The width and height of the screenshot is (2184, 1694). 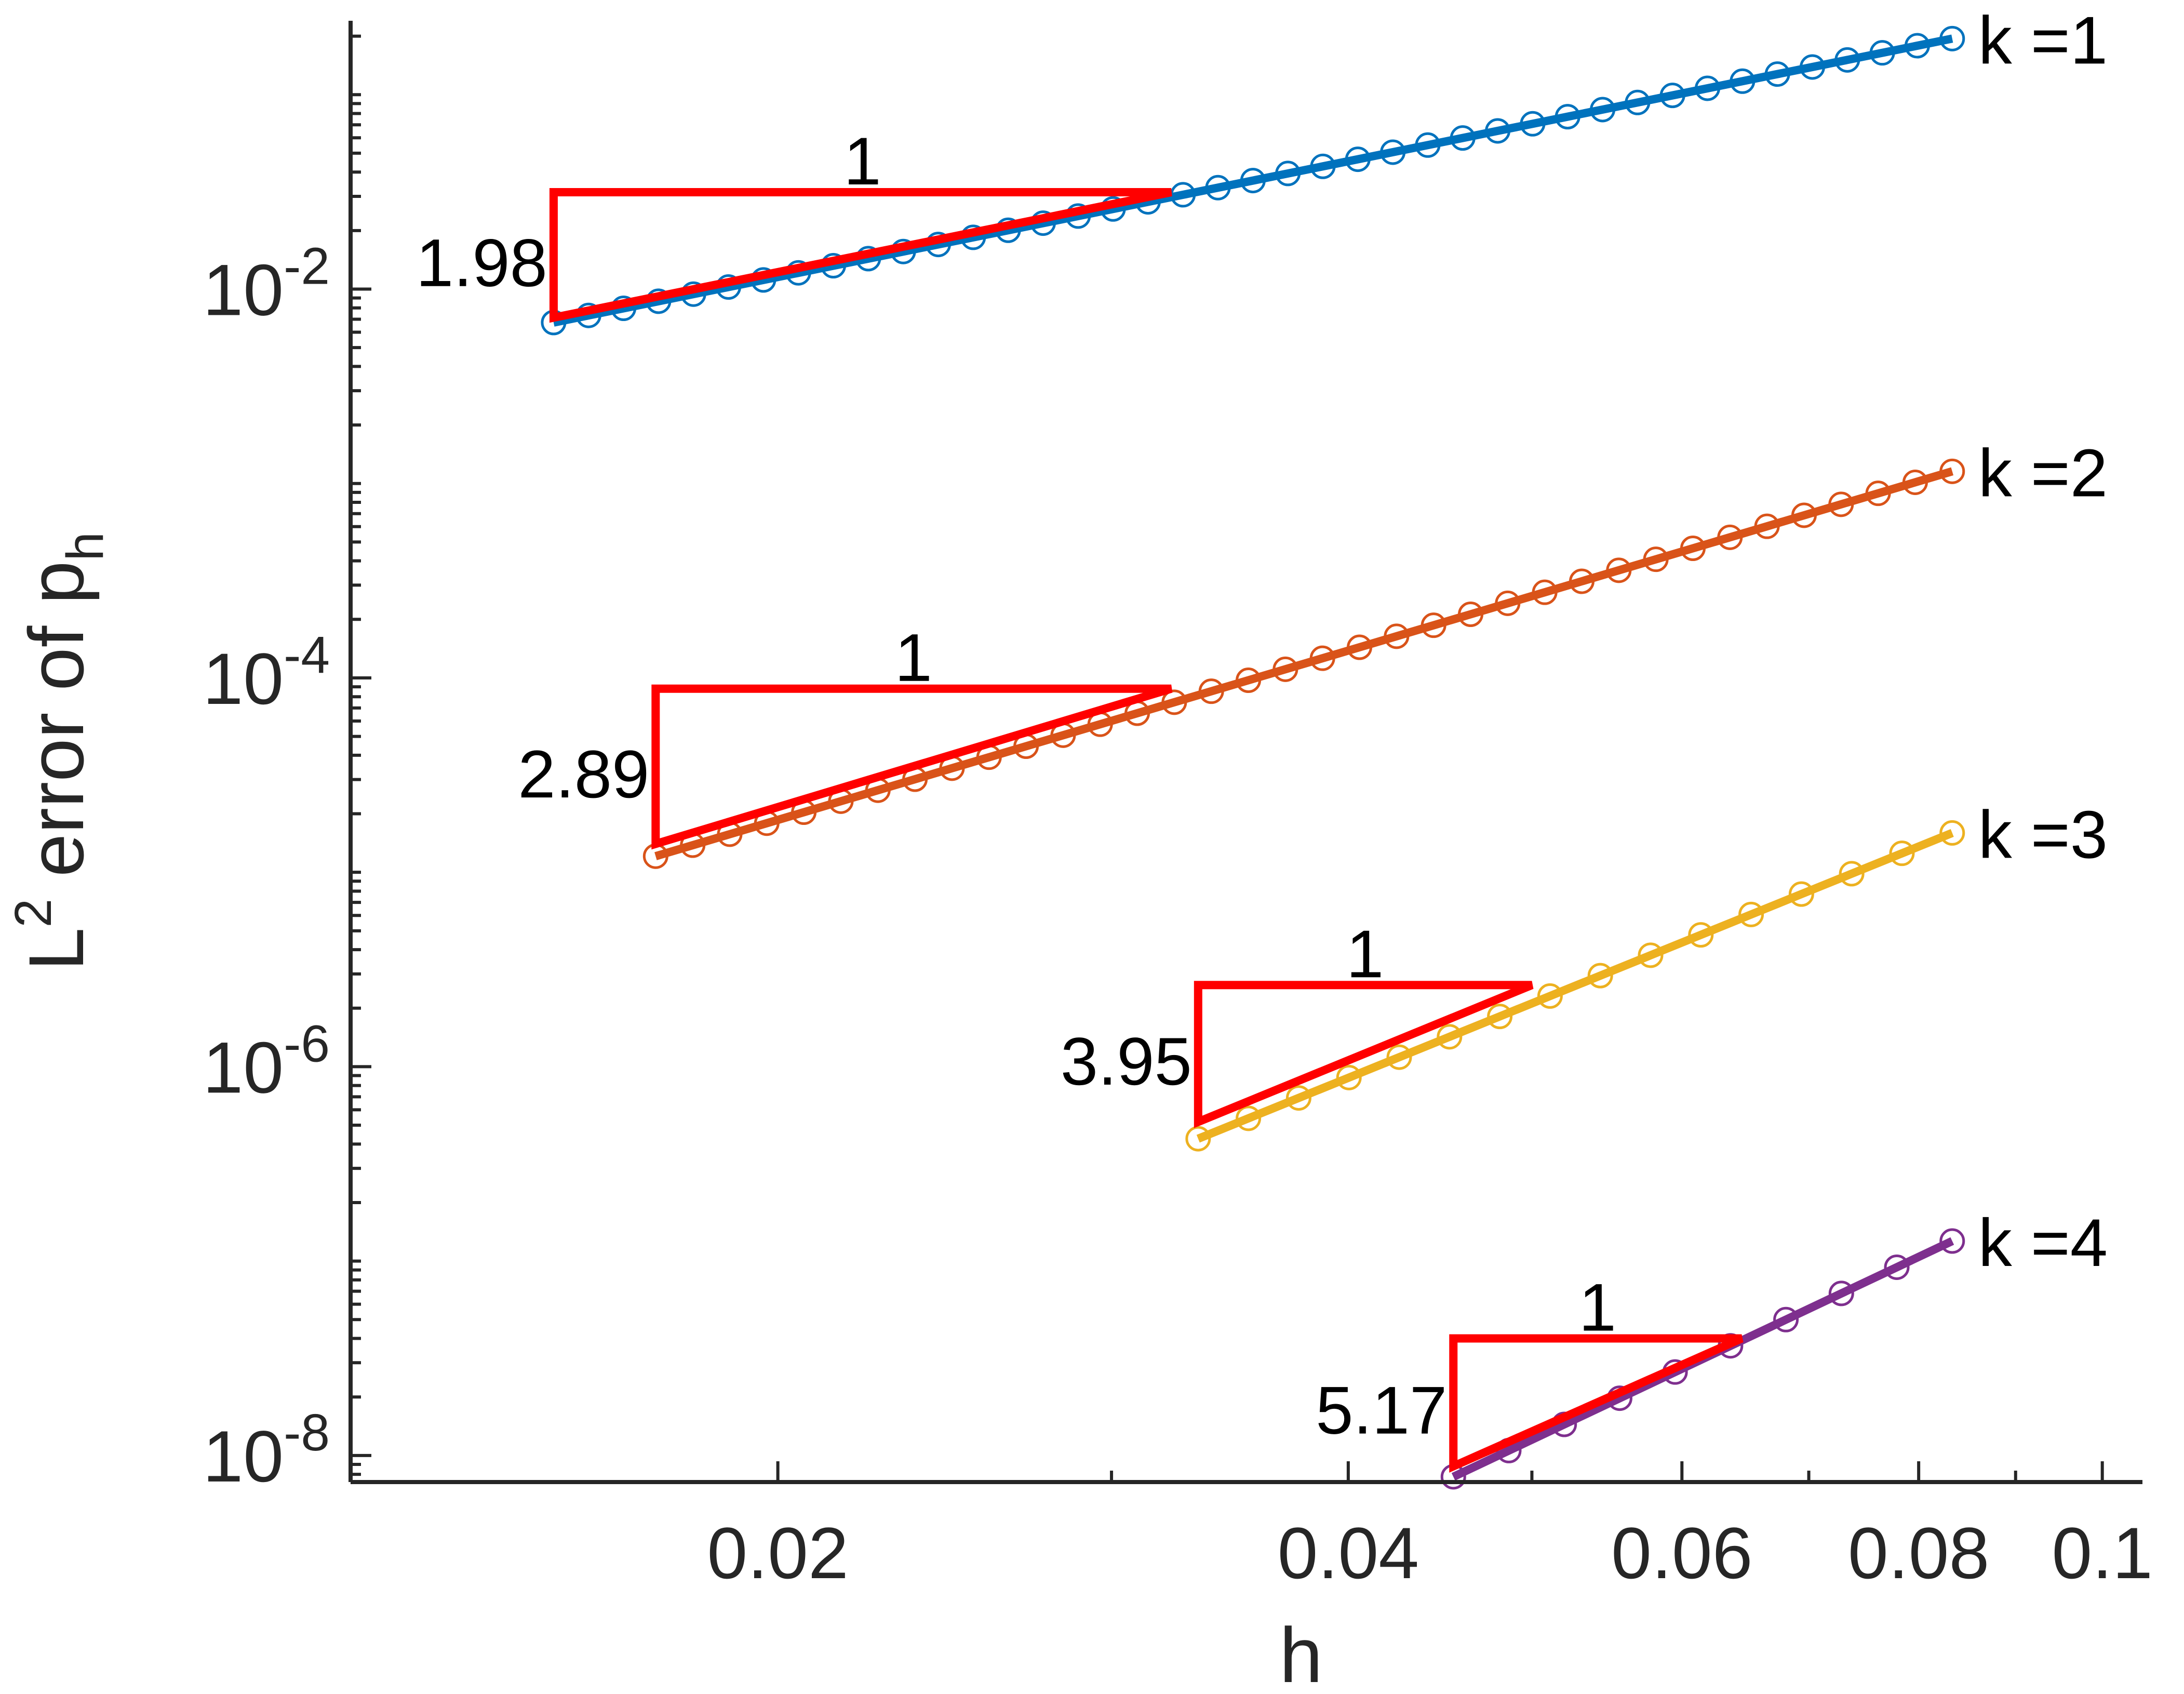 I want to click on slope-triangle-1: 11.98, so click(x=794, y=223).